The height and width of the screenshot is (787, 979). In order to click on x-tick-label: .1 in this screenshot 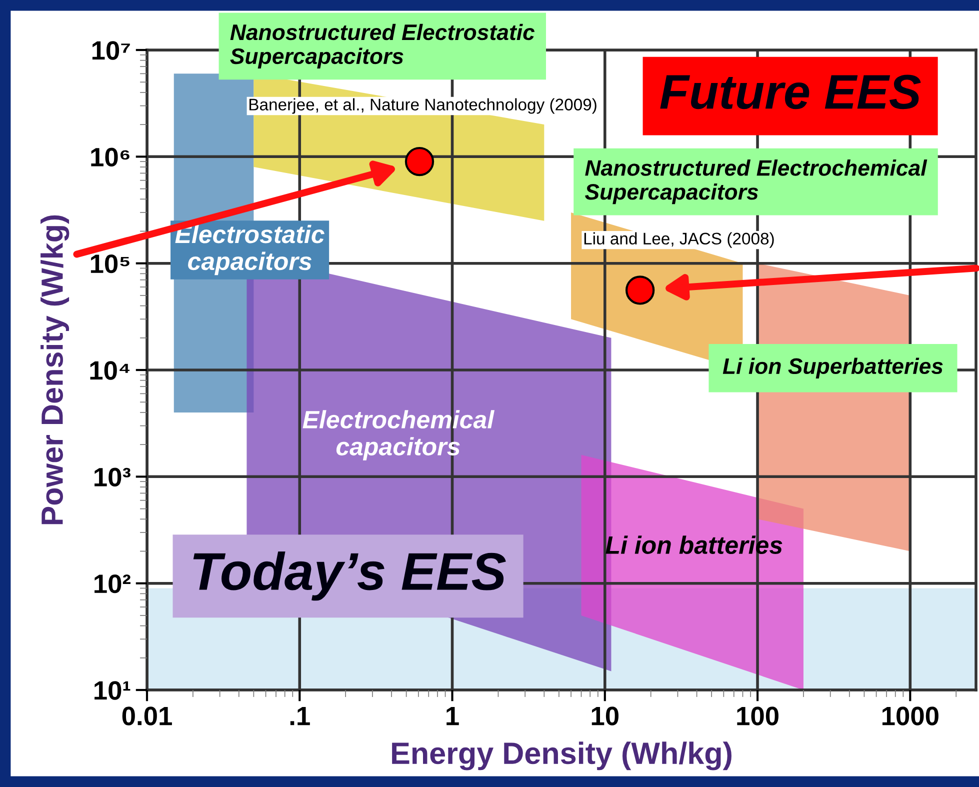, I will do `click(300, 716)`.